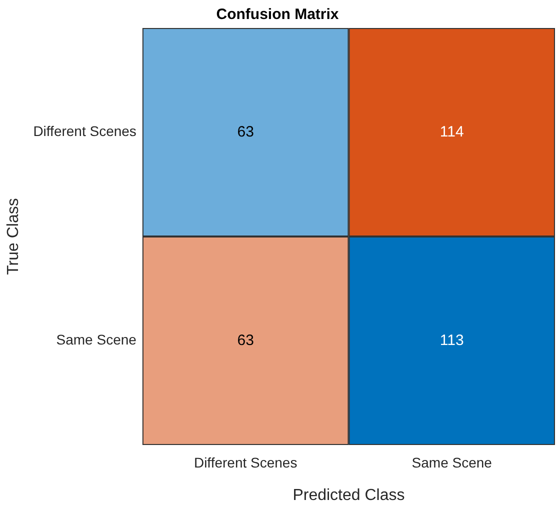  I want to click on x-axis-title: Predicted Class, so click(348, 495).